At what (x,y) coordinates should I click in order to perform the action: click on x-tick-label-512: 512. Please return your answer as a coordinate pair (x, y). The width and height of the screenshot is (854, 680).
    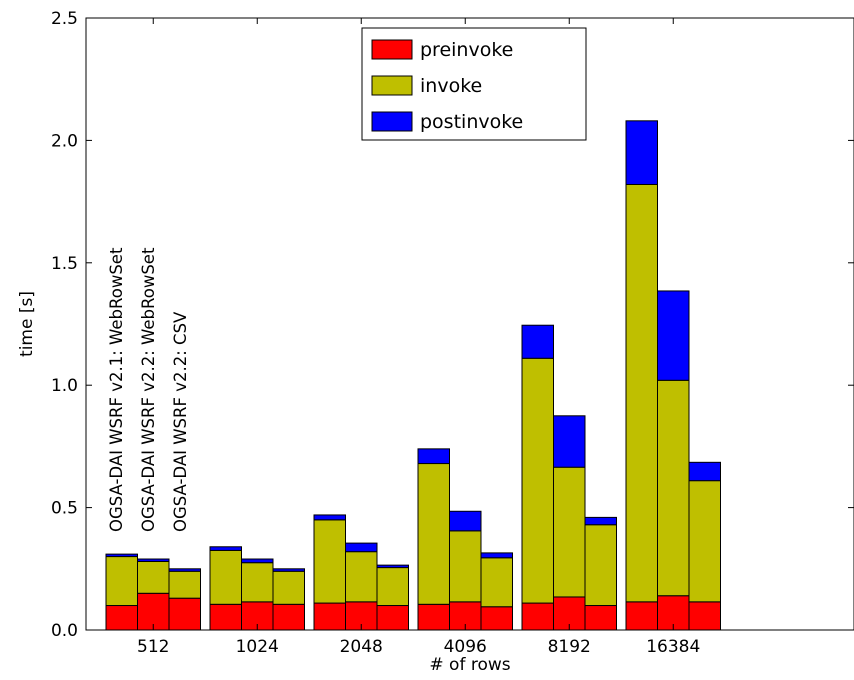
    Looking at the image, I should click on (153, 647).